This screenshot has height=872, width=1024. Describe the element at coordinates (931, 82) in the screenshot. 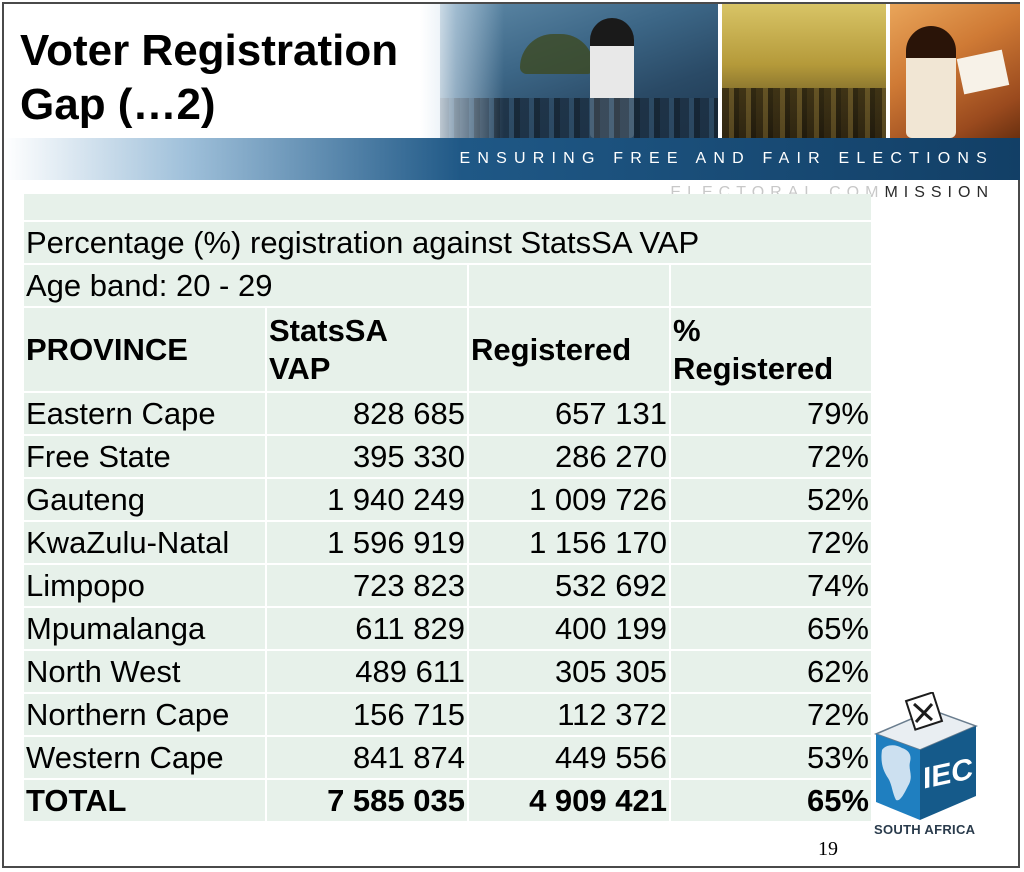

I see `banner-official-figure` at that location.